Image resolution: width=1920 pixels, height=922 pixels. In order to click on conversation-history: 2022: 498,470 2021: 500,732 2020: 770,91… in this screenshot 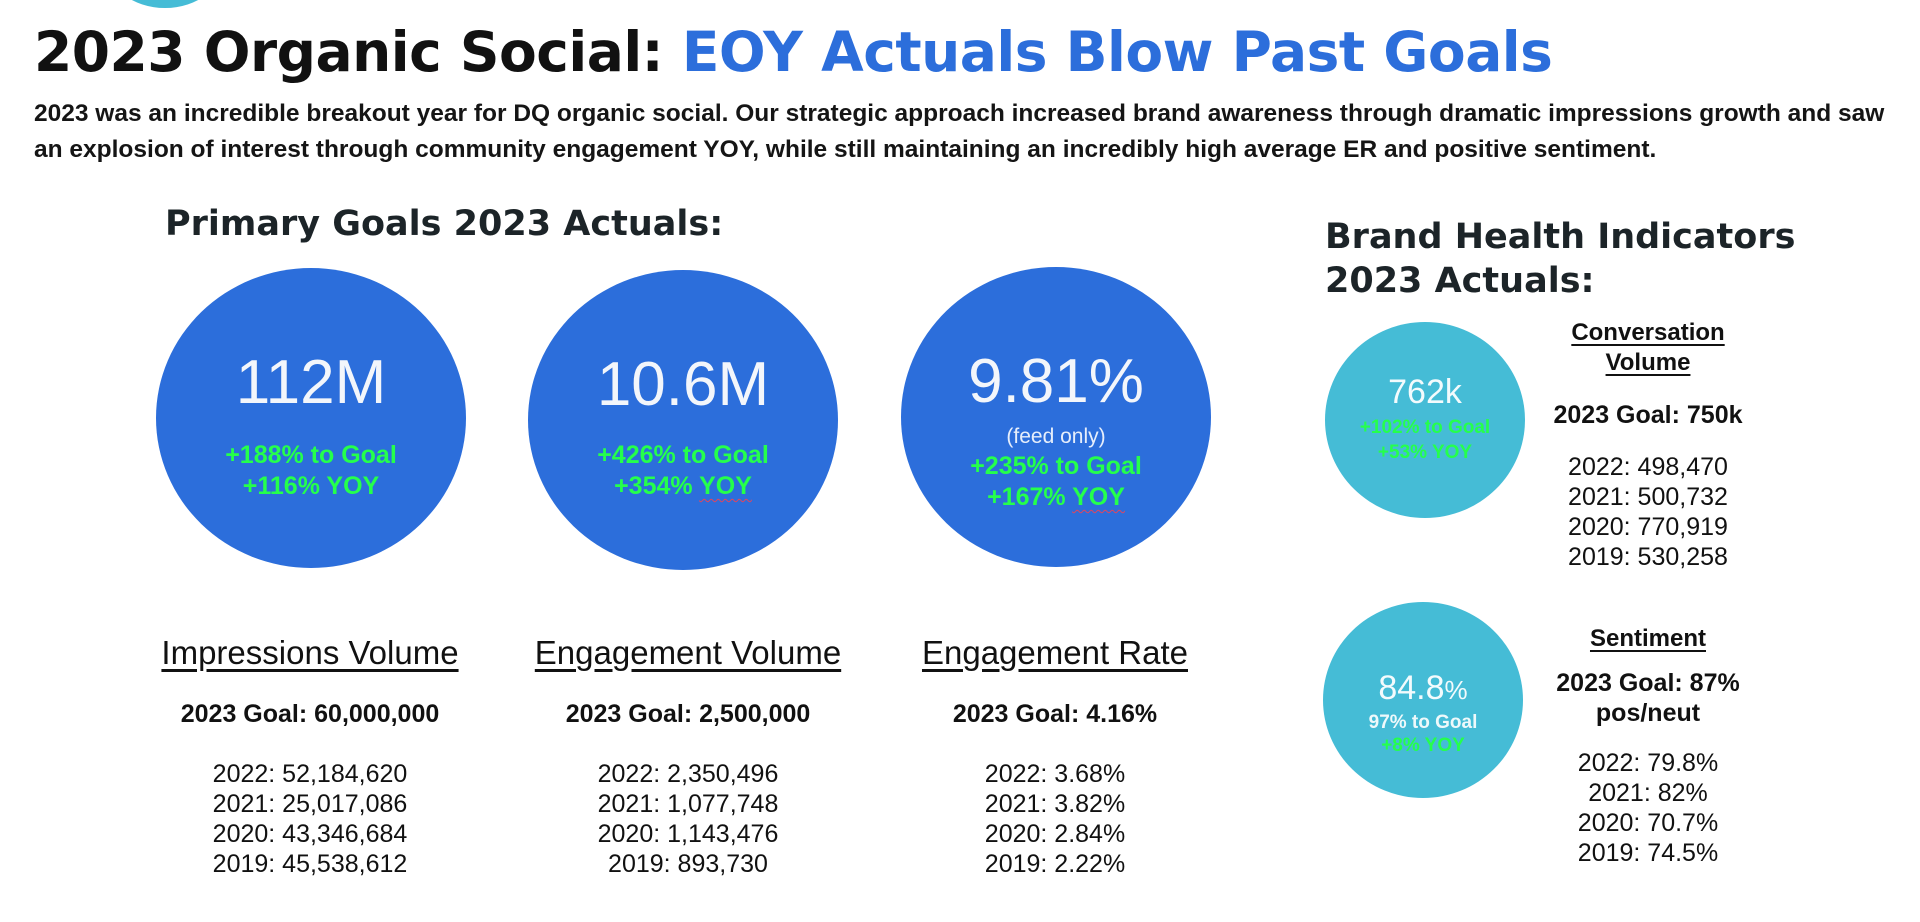, I will do `click(1648, 512)`.